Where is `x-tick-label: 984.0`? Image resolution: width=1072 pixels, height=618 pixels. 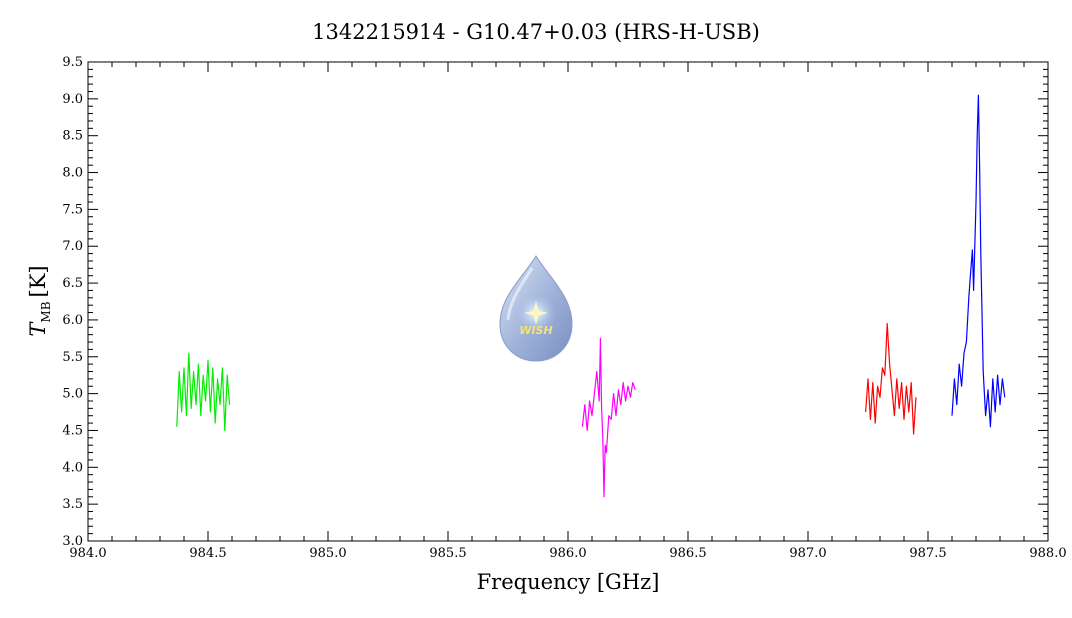 x-tick-label: 984.0 is located at coordinates (87, 553).